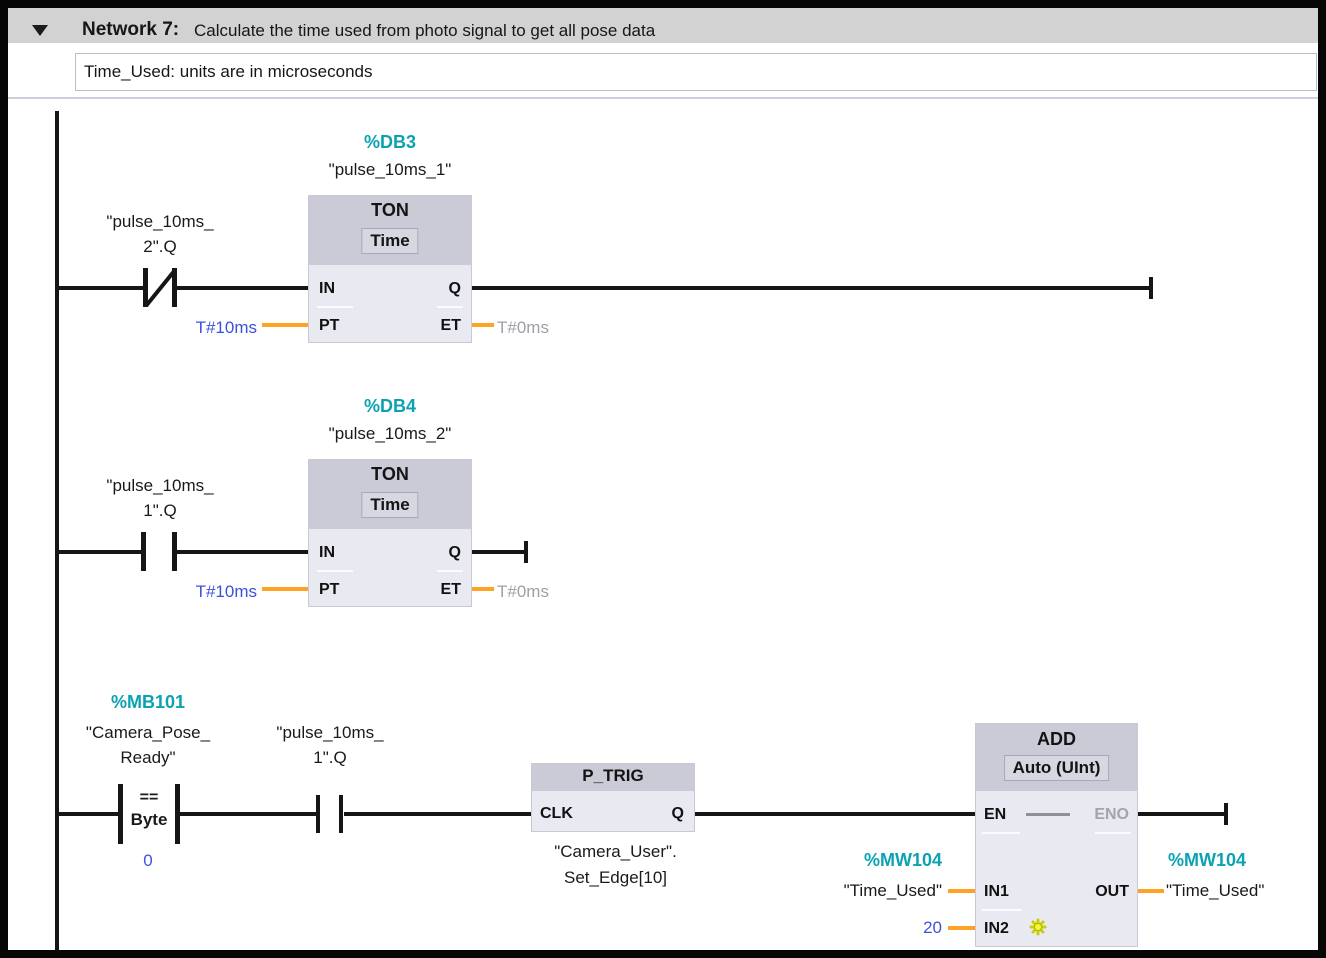 Image resolution: width=1326 pixels, height=958 pixels. What do you see at coordinates (160, 246) in the screenshot?
I see `contact-operand-line2: 2".Q` at bounding box center [160, 246].